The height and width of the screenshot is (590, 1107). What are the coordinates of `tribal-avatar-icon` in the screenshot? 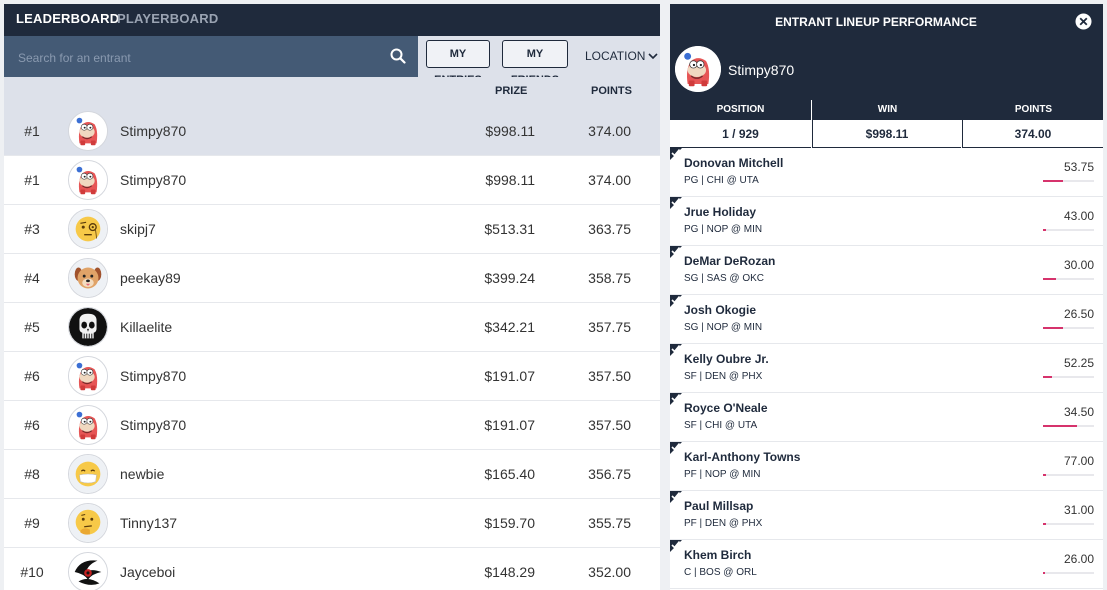 It's located at (88, 571).